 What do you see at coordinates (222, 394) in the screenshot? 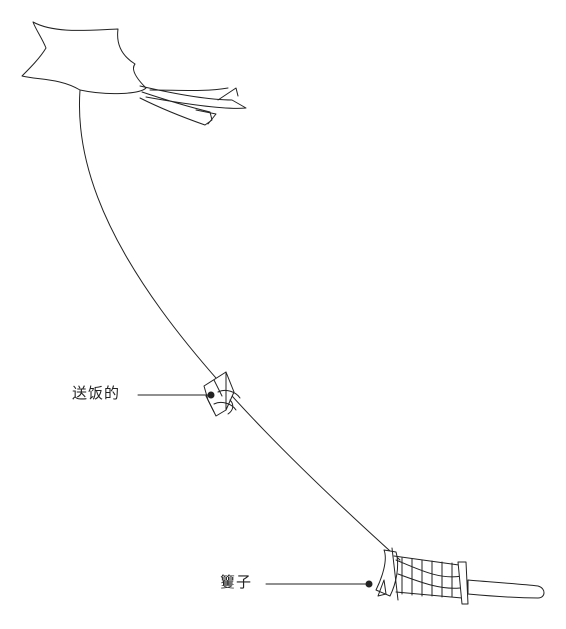
I see `messenger-device` at bounding box center [222, 394].